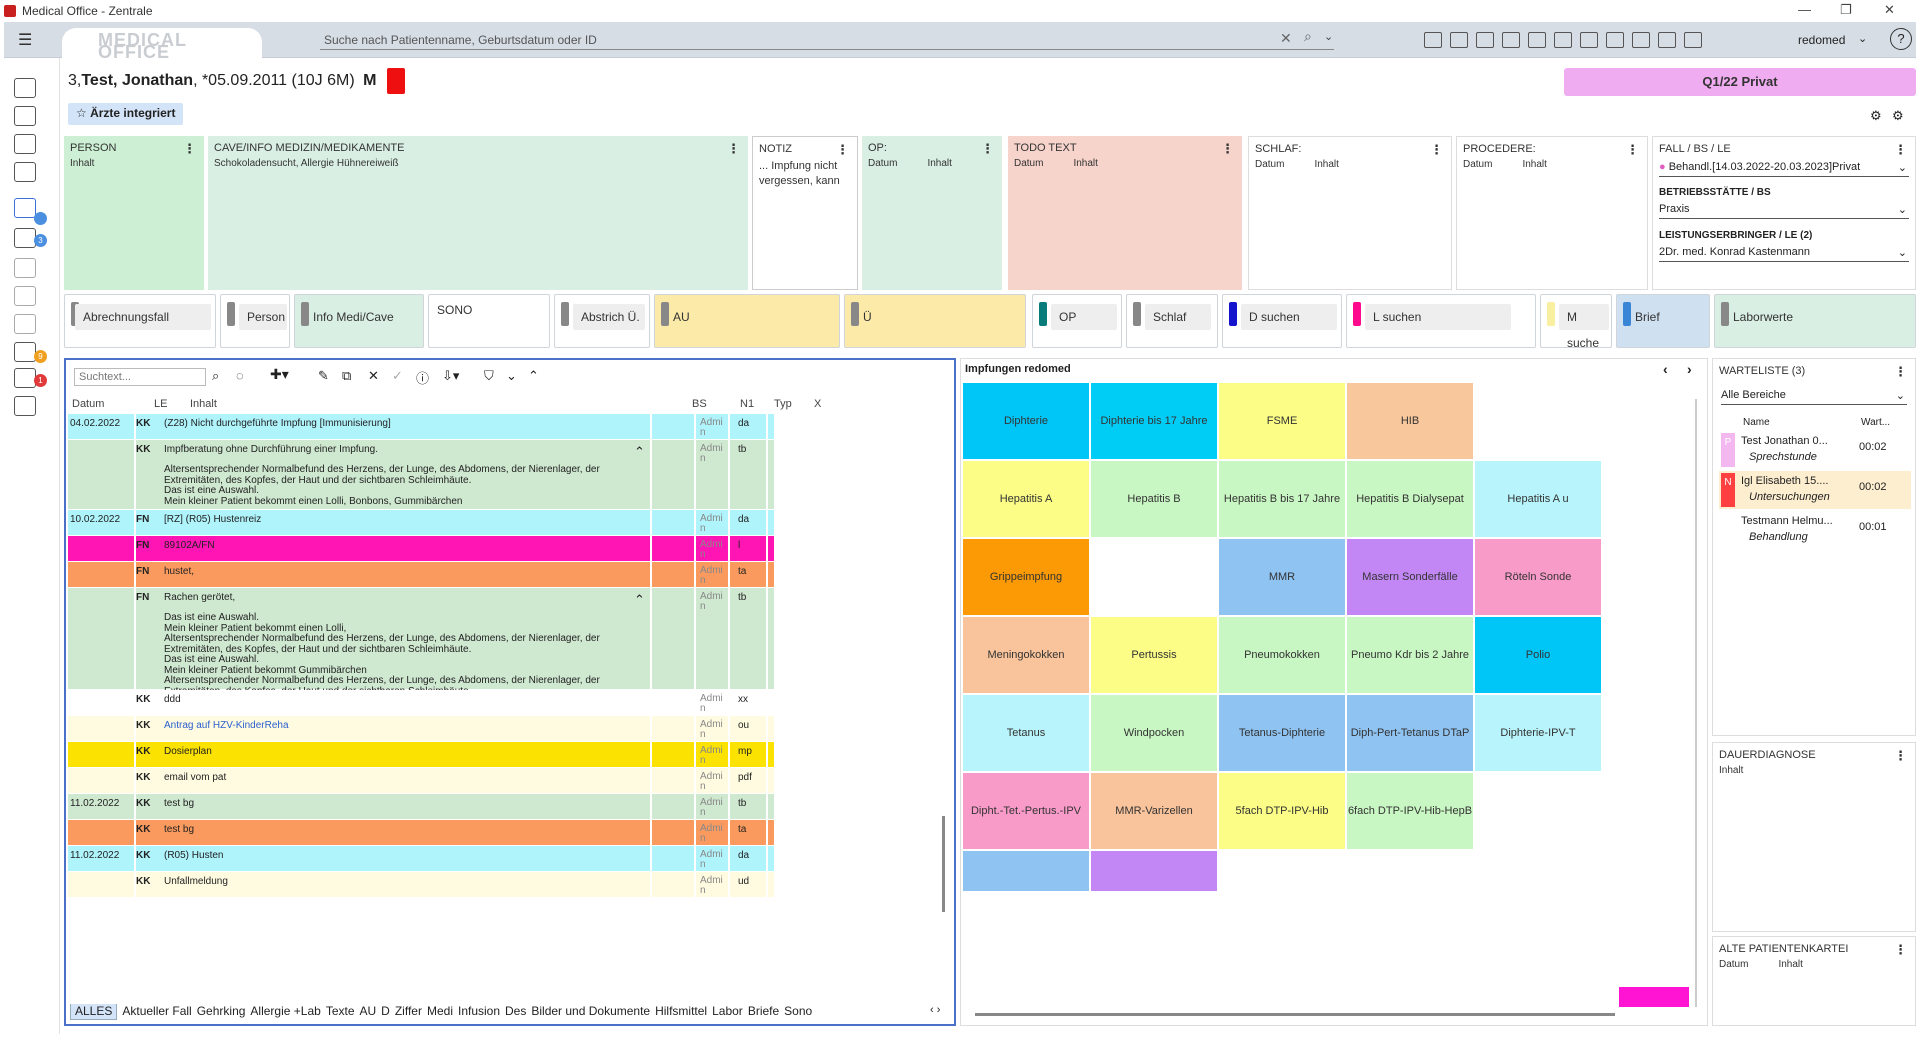 This screenshot has height=1039, width=1920. I want to click on vaccine-tile: 5fach DTP-IPV-Hib, so click(1282, 811).